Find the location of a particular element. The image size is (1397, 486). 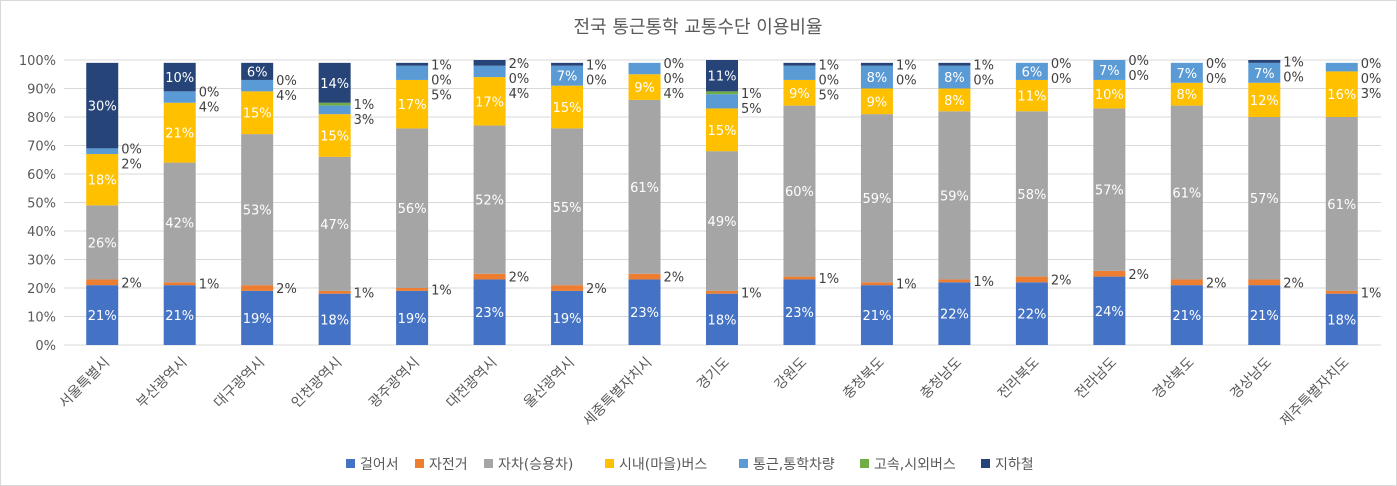

data-label: 61% is located at coordinates (1341, 205).